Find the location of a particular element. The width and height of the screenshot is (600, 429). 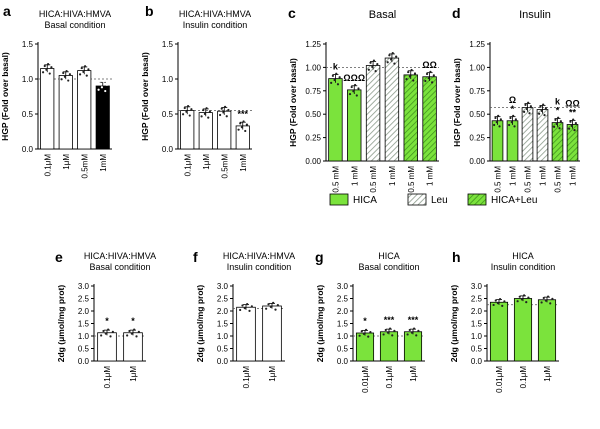

y-tick-label: 3.0 is located at coordinates (477, 286).